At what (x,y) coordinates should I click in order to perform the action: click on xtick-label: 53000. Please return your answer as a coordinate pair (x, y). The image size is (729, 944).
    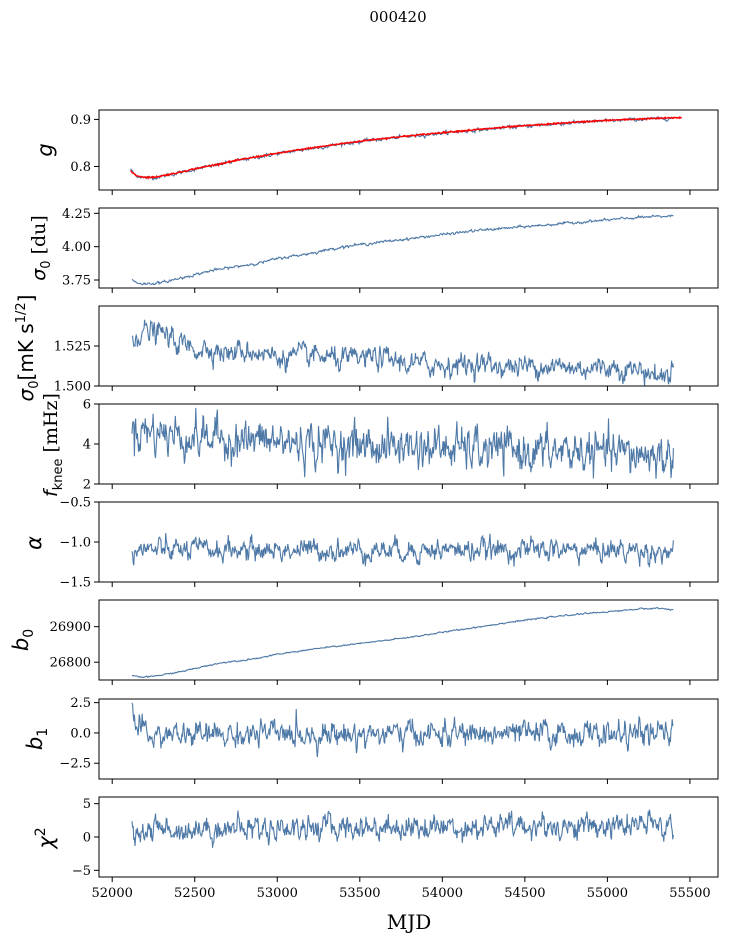
    Looking at the image, I should click on (277, 893).